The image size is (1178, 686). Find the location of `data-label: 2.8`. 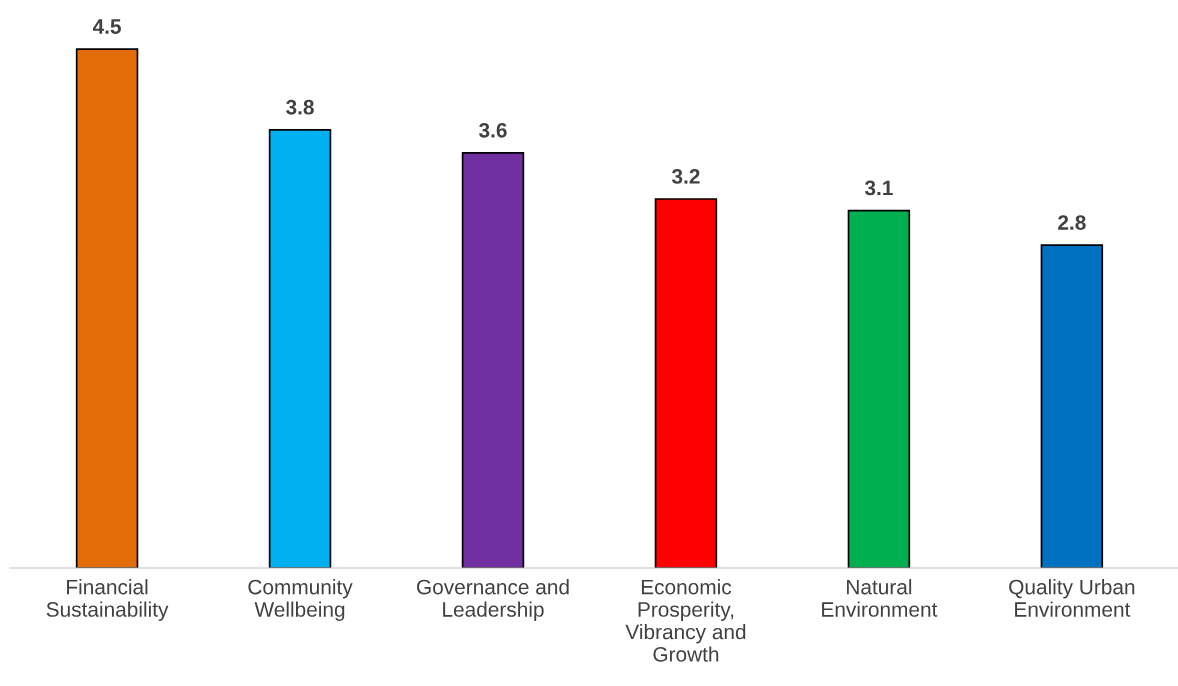

data-label: 2.8 is located at coordinates (1072, 222).